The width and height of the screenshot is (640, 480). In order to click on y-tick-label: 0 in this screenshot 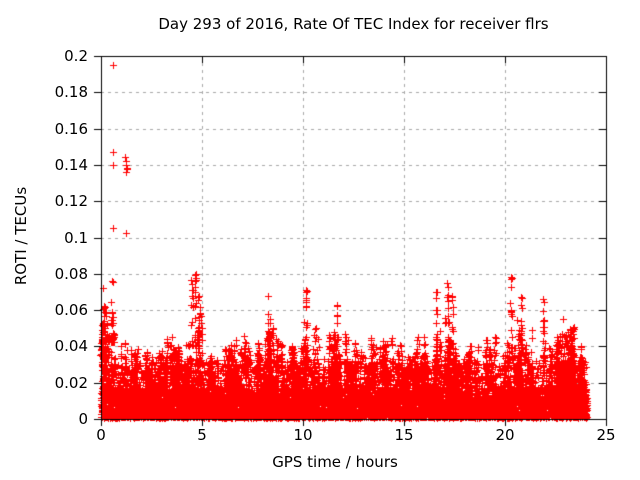, I will do `click(83, 419)`.